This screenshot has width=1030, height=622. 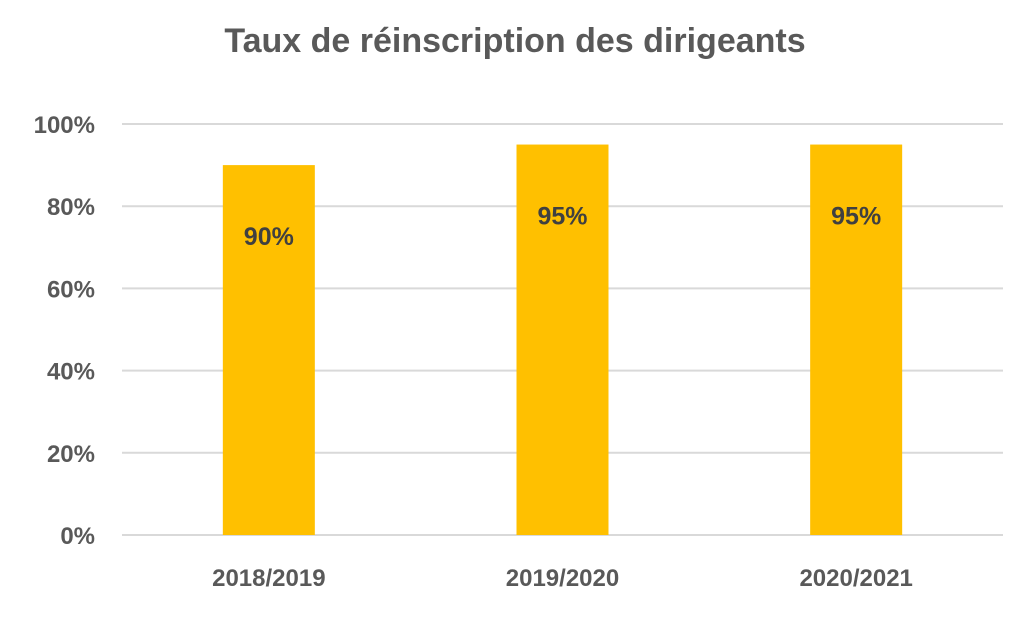 I want to click on y-tick-label: 60%, so click(x=71, y=289).